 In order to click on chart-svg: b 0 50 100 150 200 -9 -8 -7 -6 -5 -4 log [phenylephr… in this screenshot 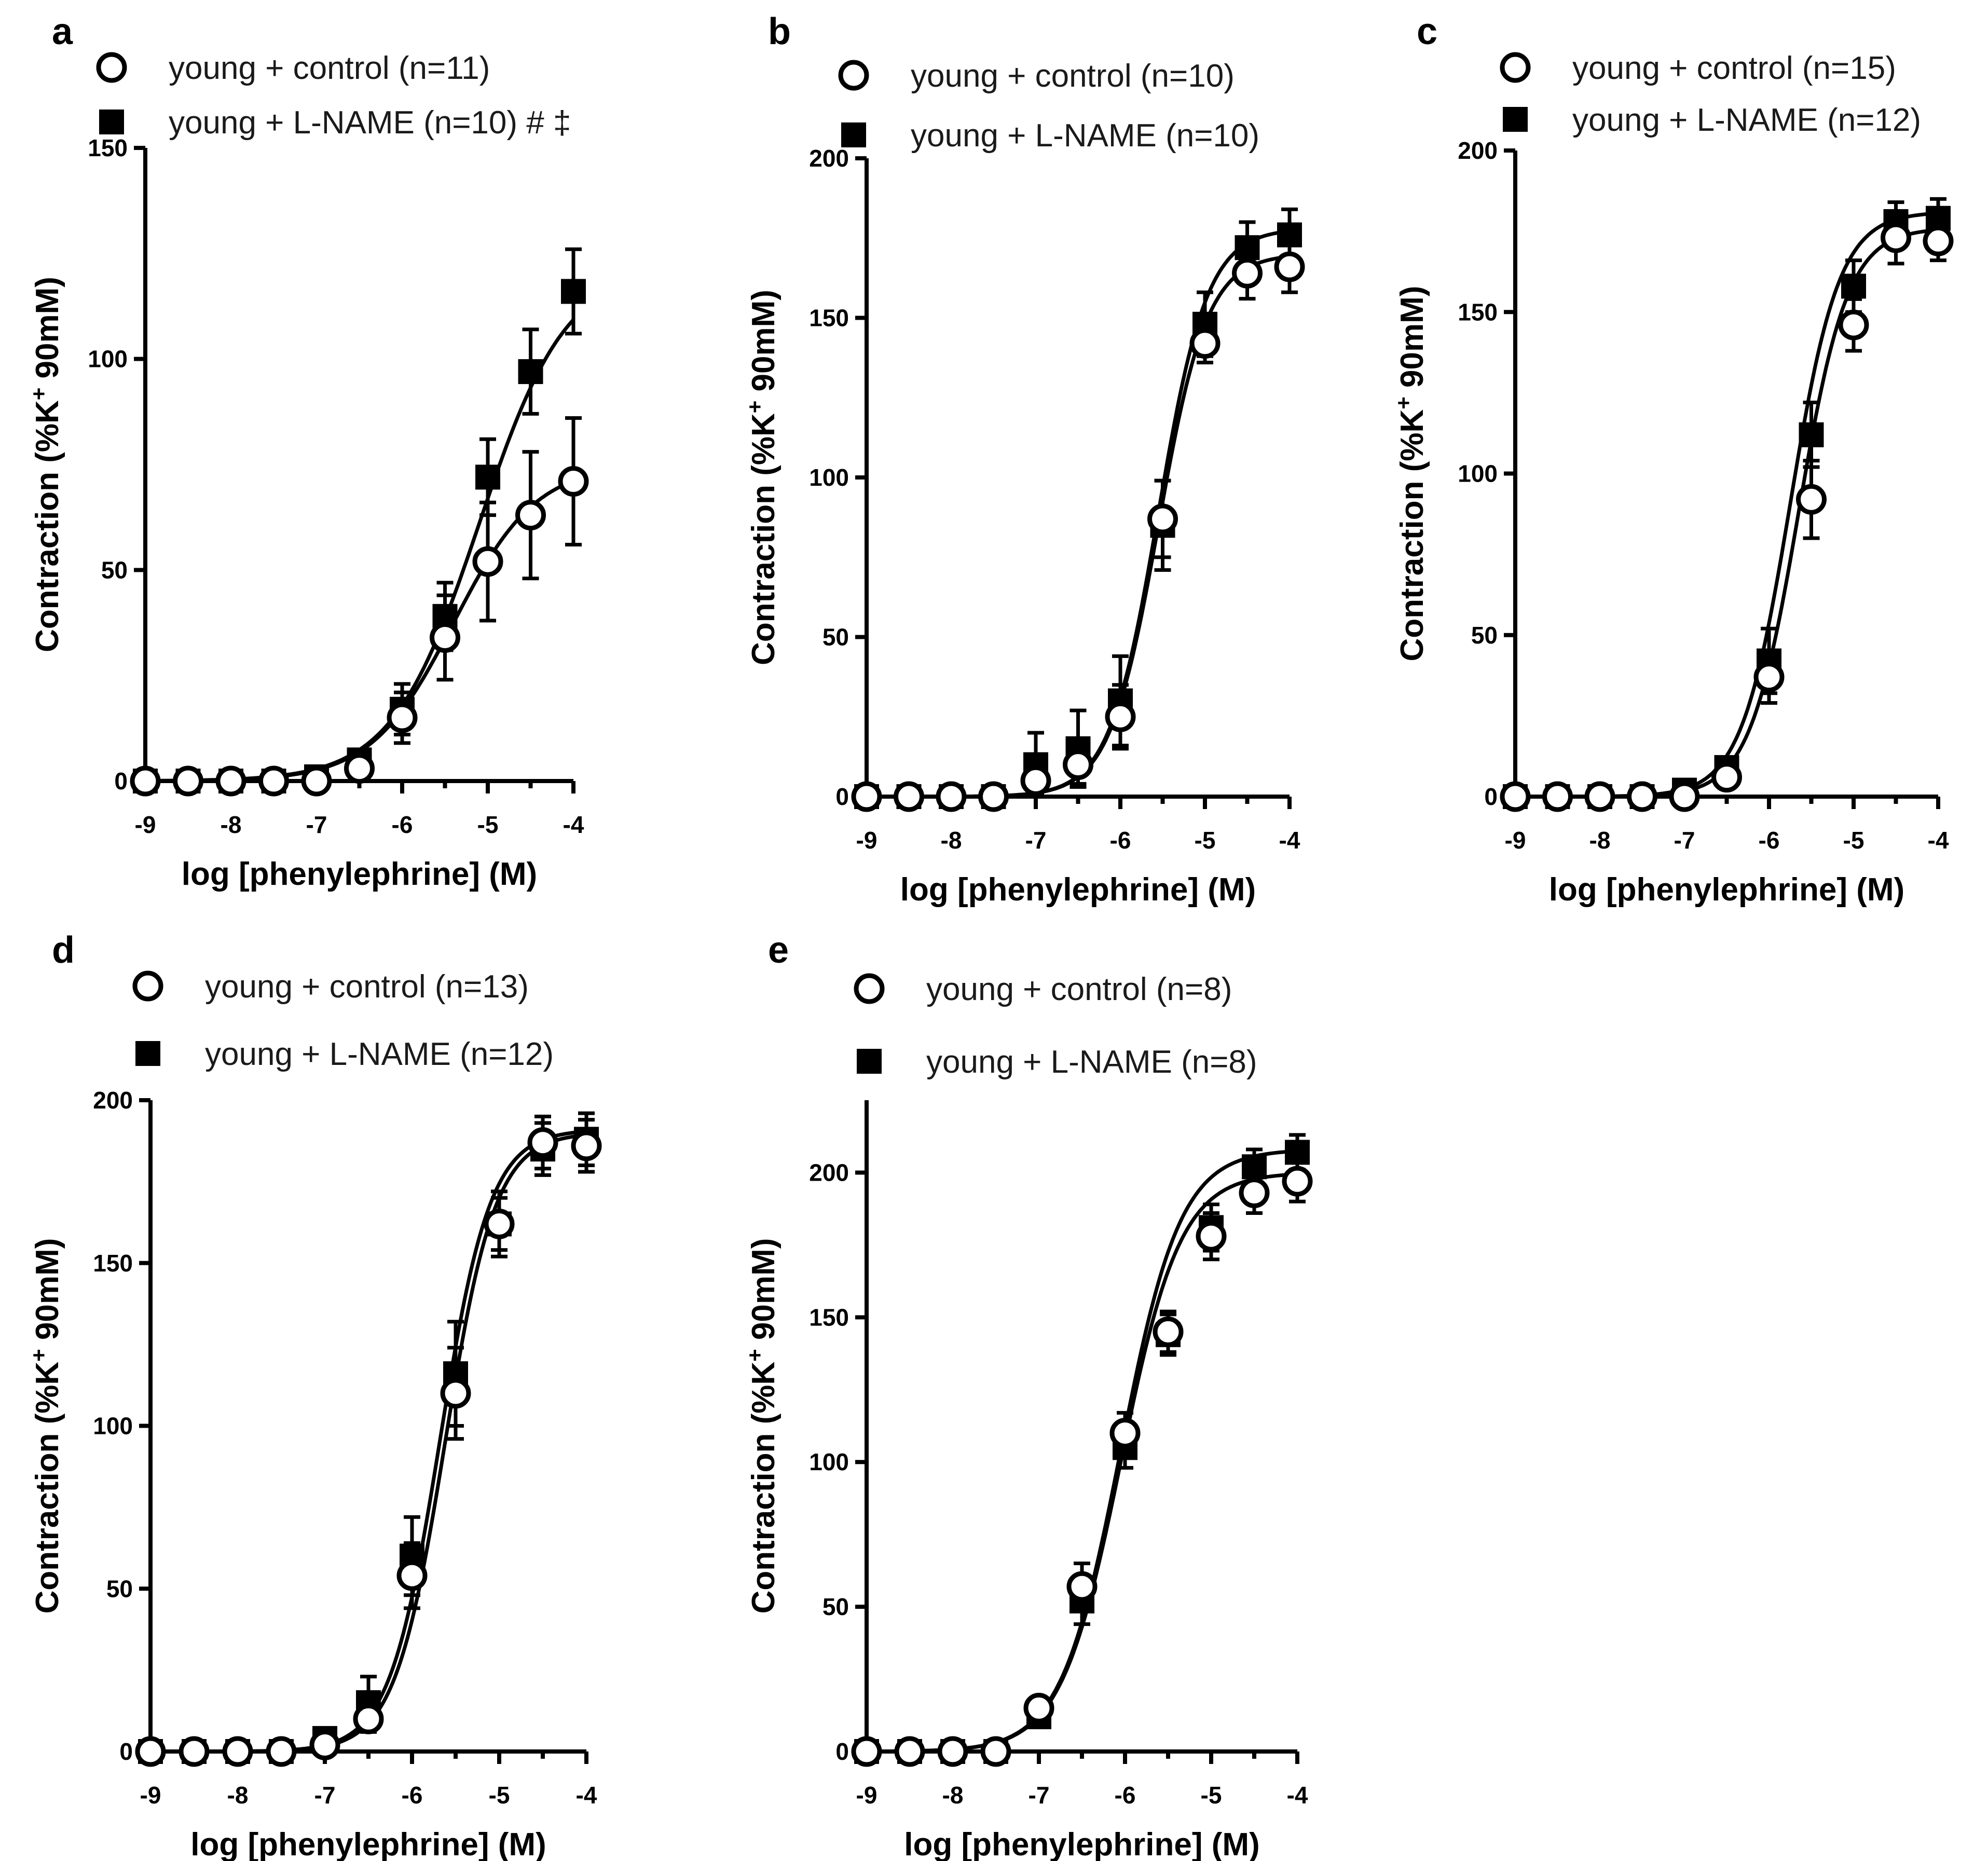, I will do `click(1024, 460)`.